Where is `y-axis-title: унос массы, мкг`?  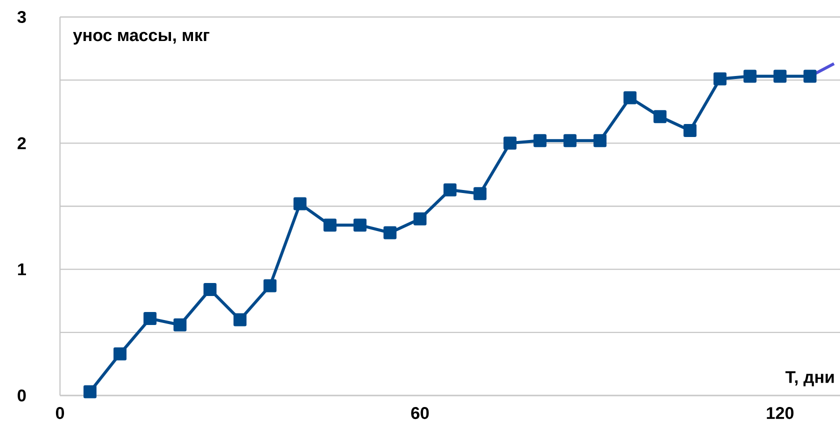
y-axis-title: унос массы, мкг is located at coordinates (141, 38).